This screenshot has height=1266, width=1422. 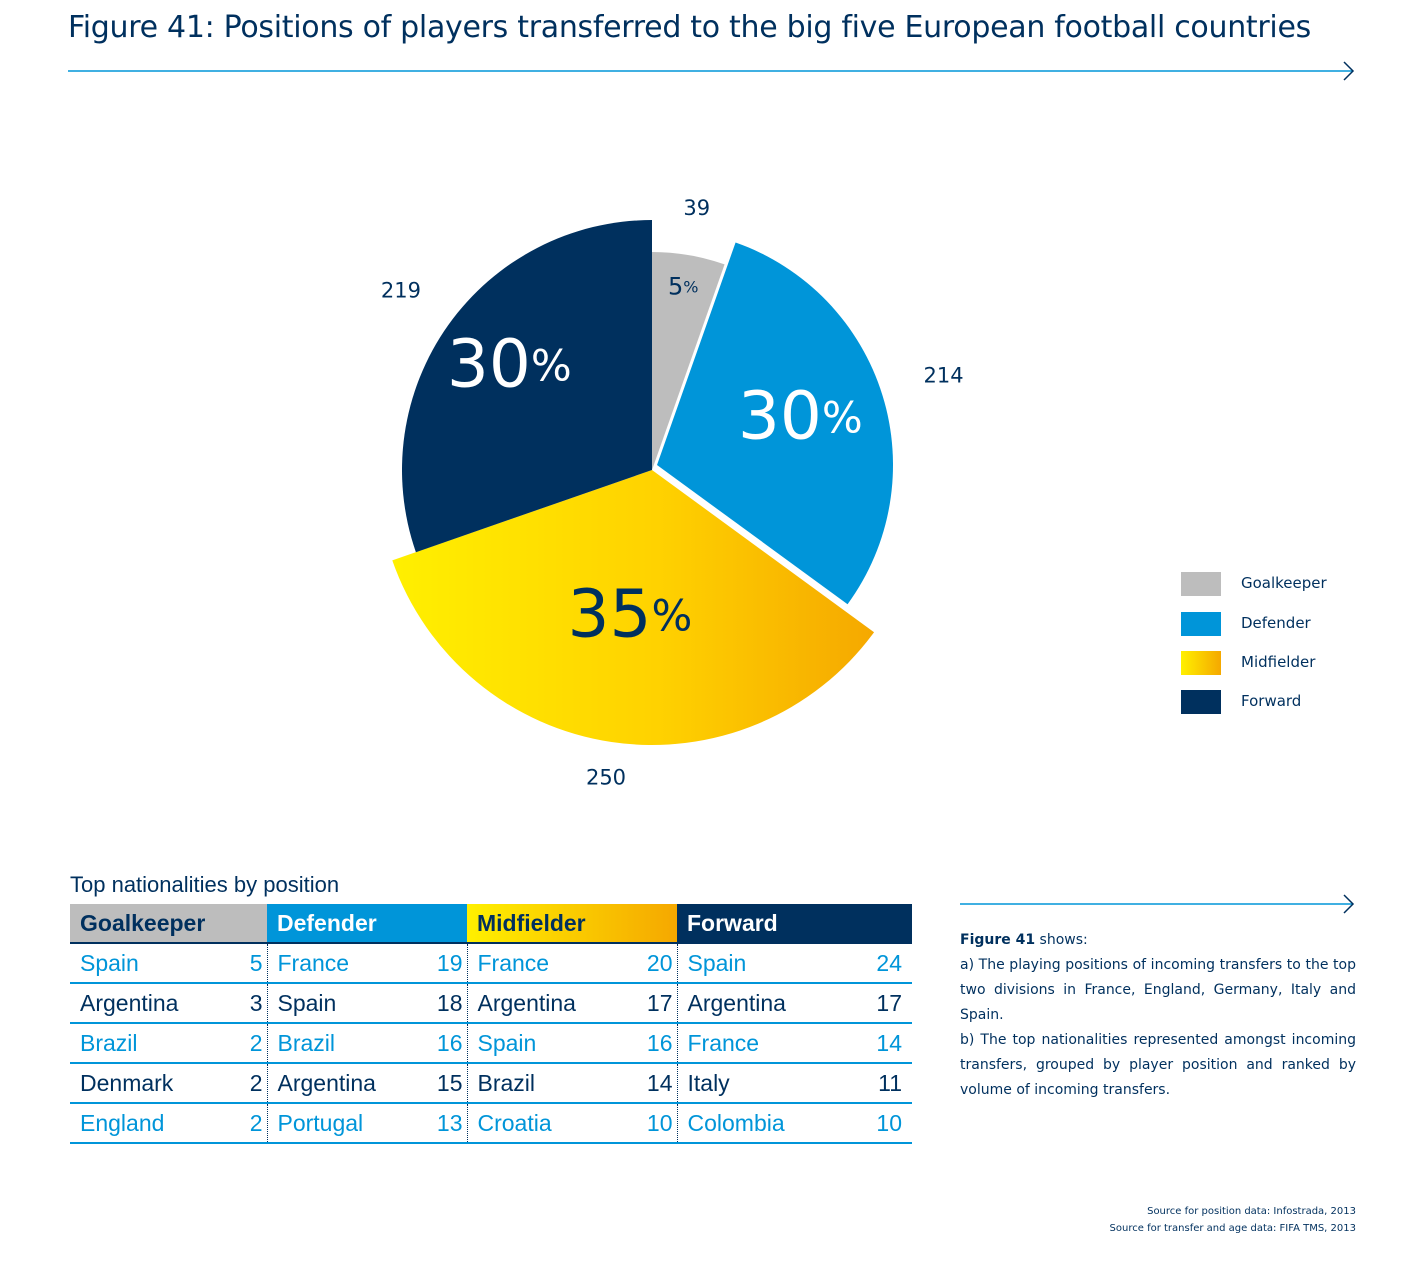 What do you see at coordinates (1201, 624) in the screenshot?
I see `legend-swatch-defender` at bounding box center [1201, 624].